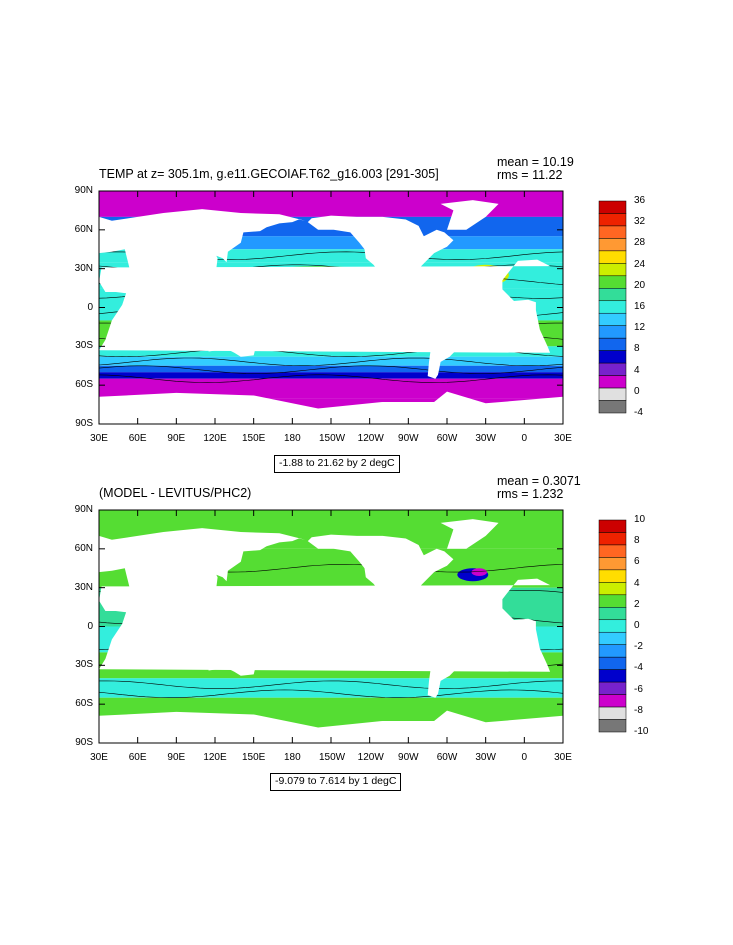  What do you see at coordinates (640, 243) in the screenshot?
I see `colorbar-label: 28` at bounding box center [640, 243].